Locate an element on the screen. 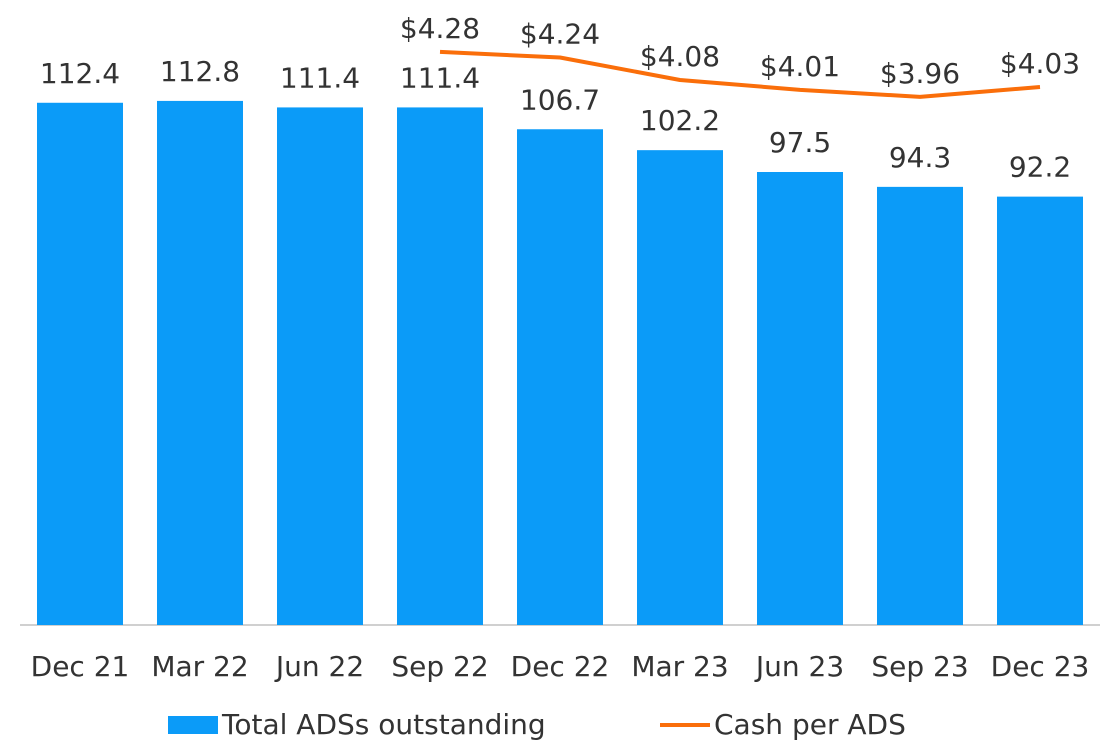 Image resolution: width=1100 pixels, height=743 pixels. x-tick-label: Mar 22 is located at coordinates (199, 666).